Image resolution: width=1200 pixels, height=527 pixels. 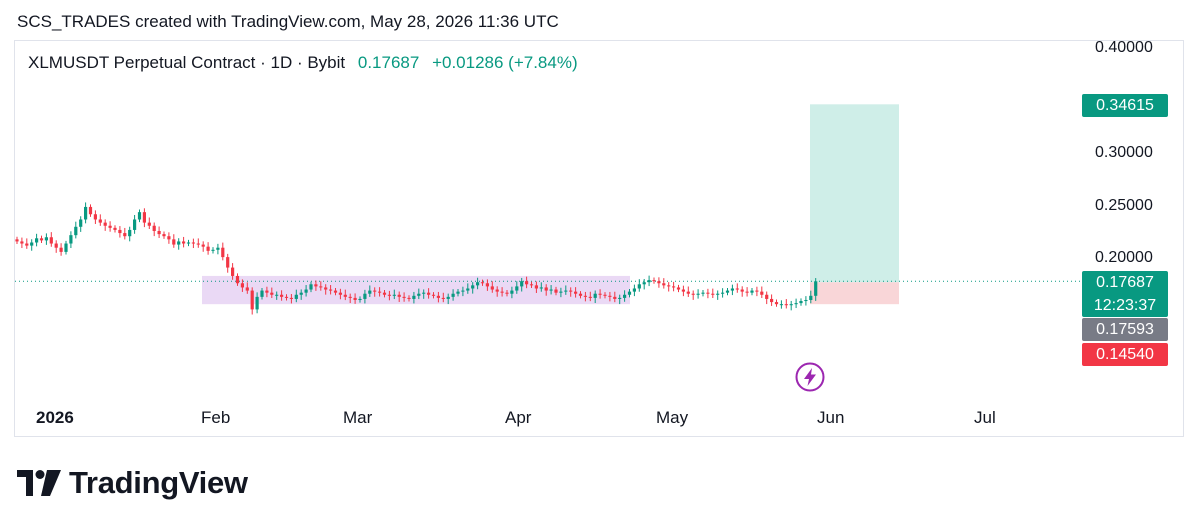 I want to click on y-tick-label: 0.20000, so click(x=1124, y=257).